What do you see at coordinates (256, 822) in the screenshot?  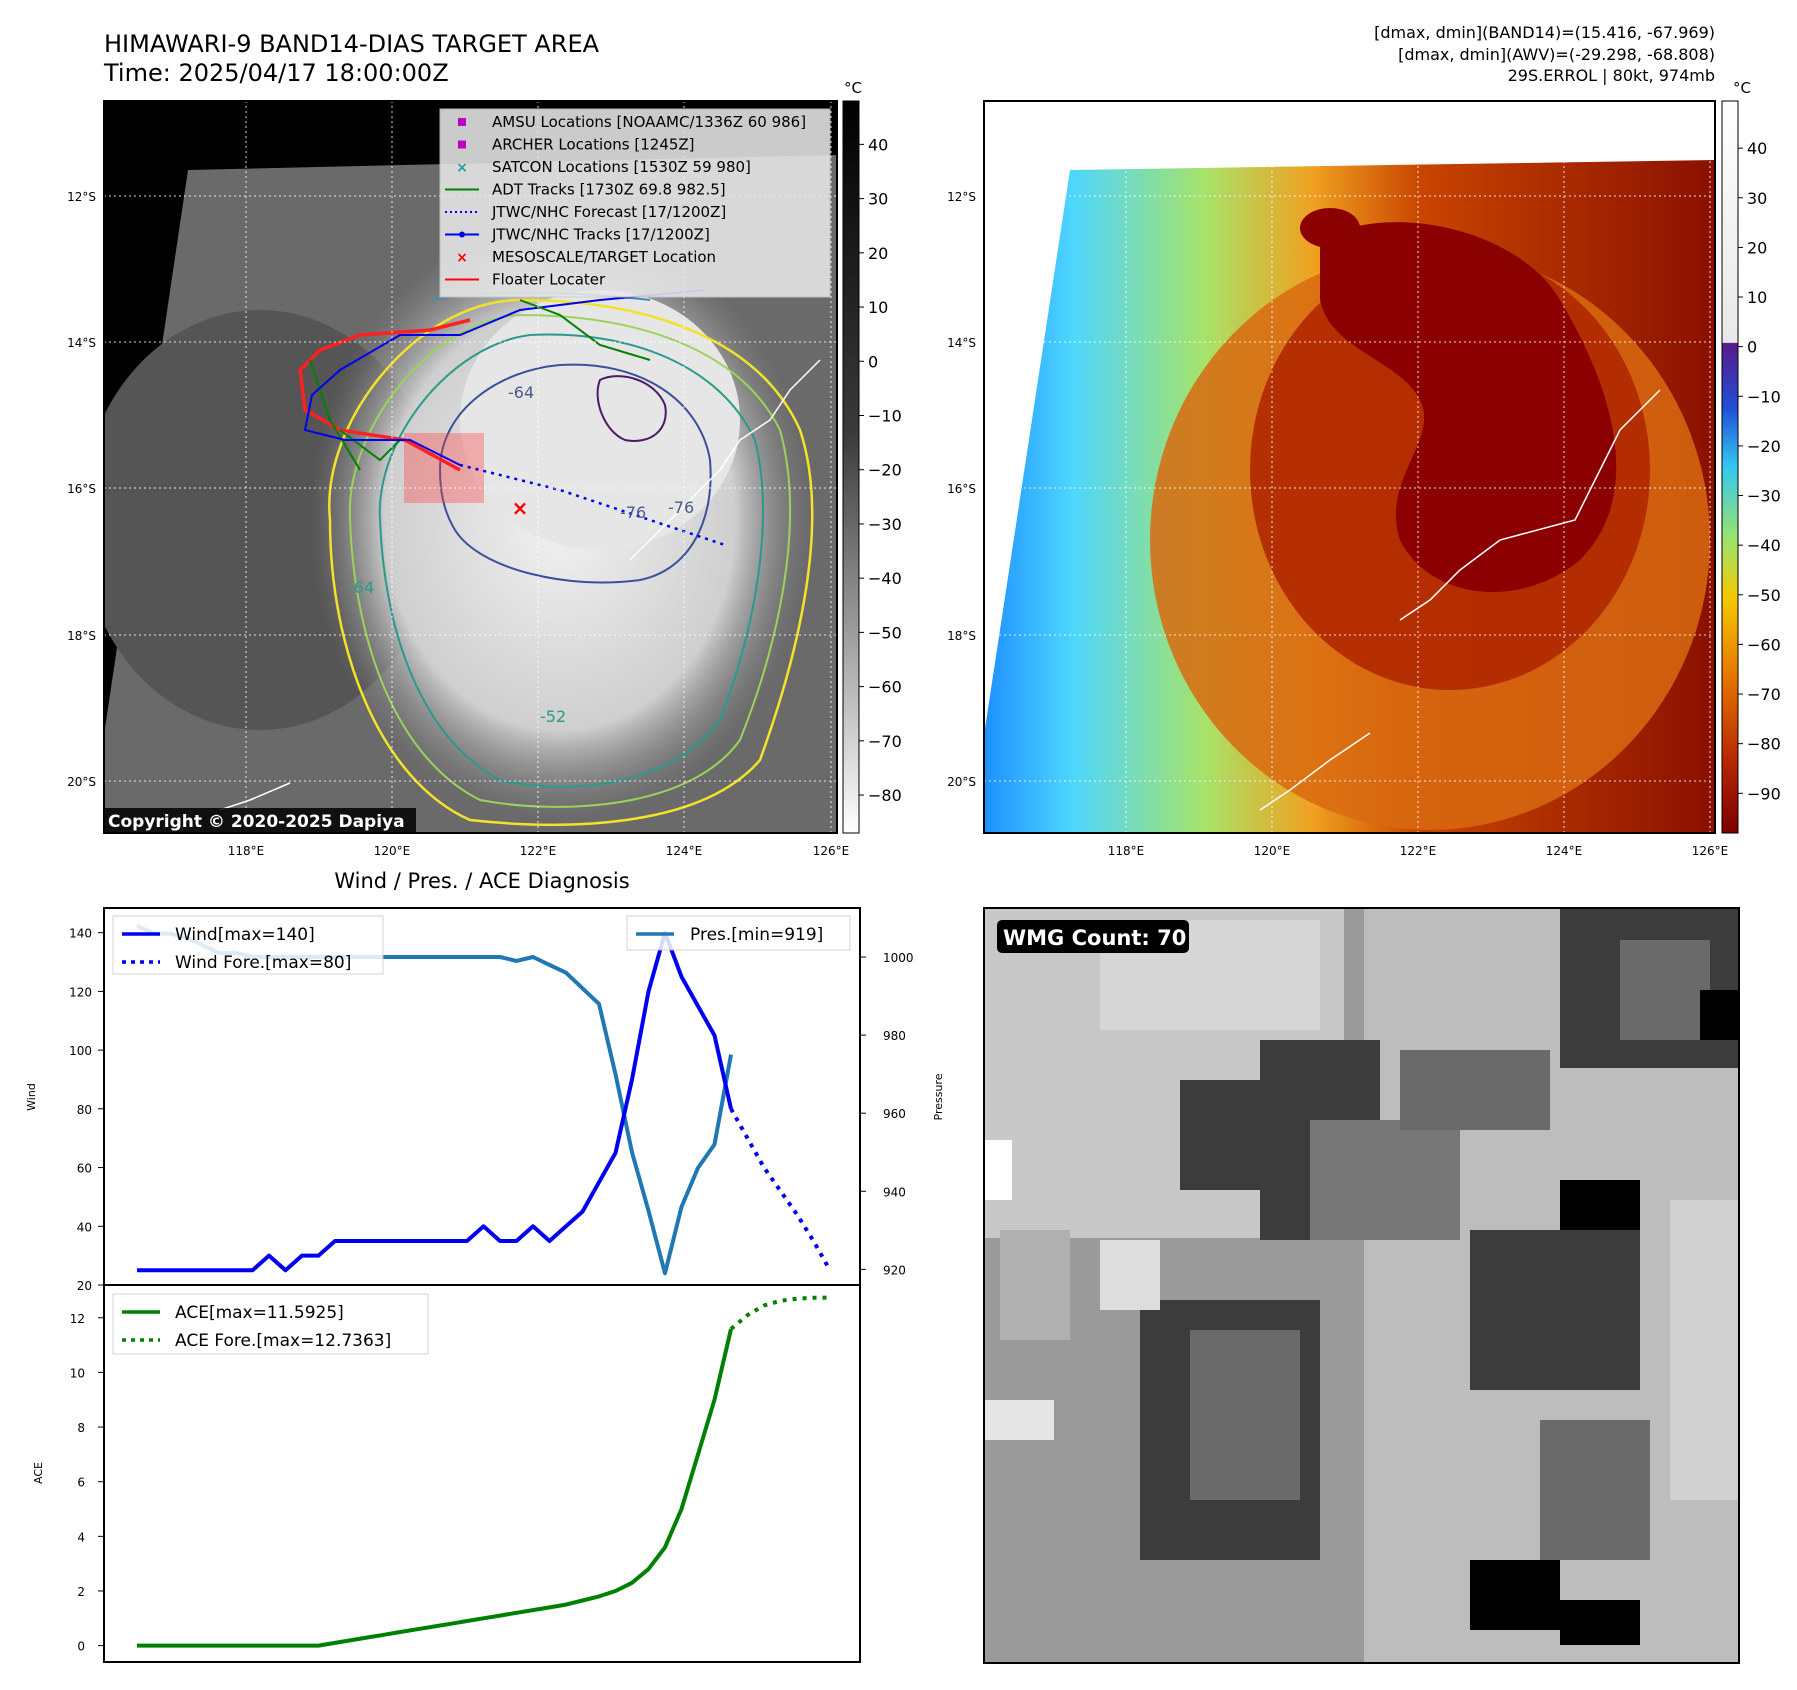 I see `copyright-text: Copyright © 2020-2025 Dapiya` at bounding box center [256, 822].